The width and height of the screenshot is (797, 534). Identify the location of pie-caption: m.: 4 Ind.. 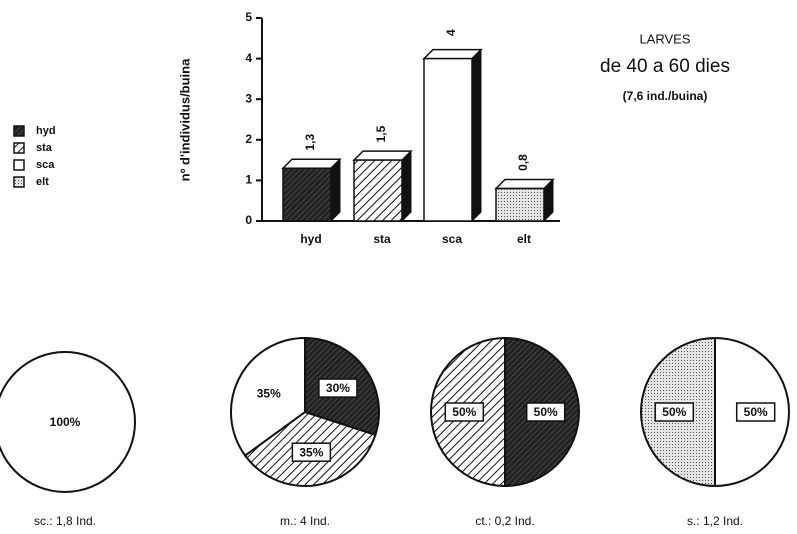
(305, 521).